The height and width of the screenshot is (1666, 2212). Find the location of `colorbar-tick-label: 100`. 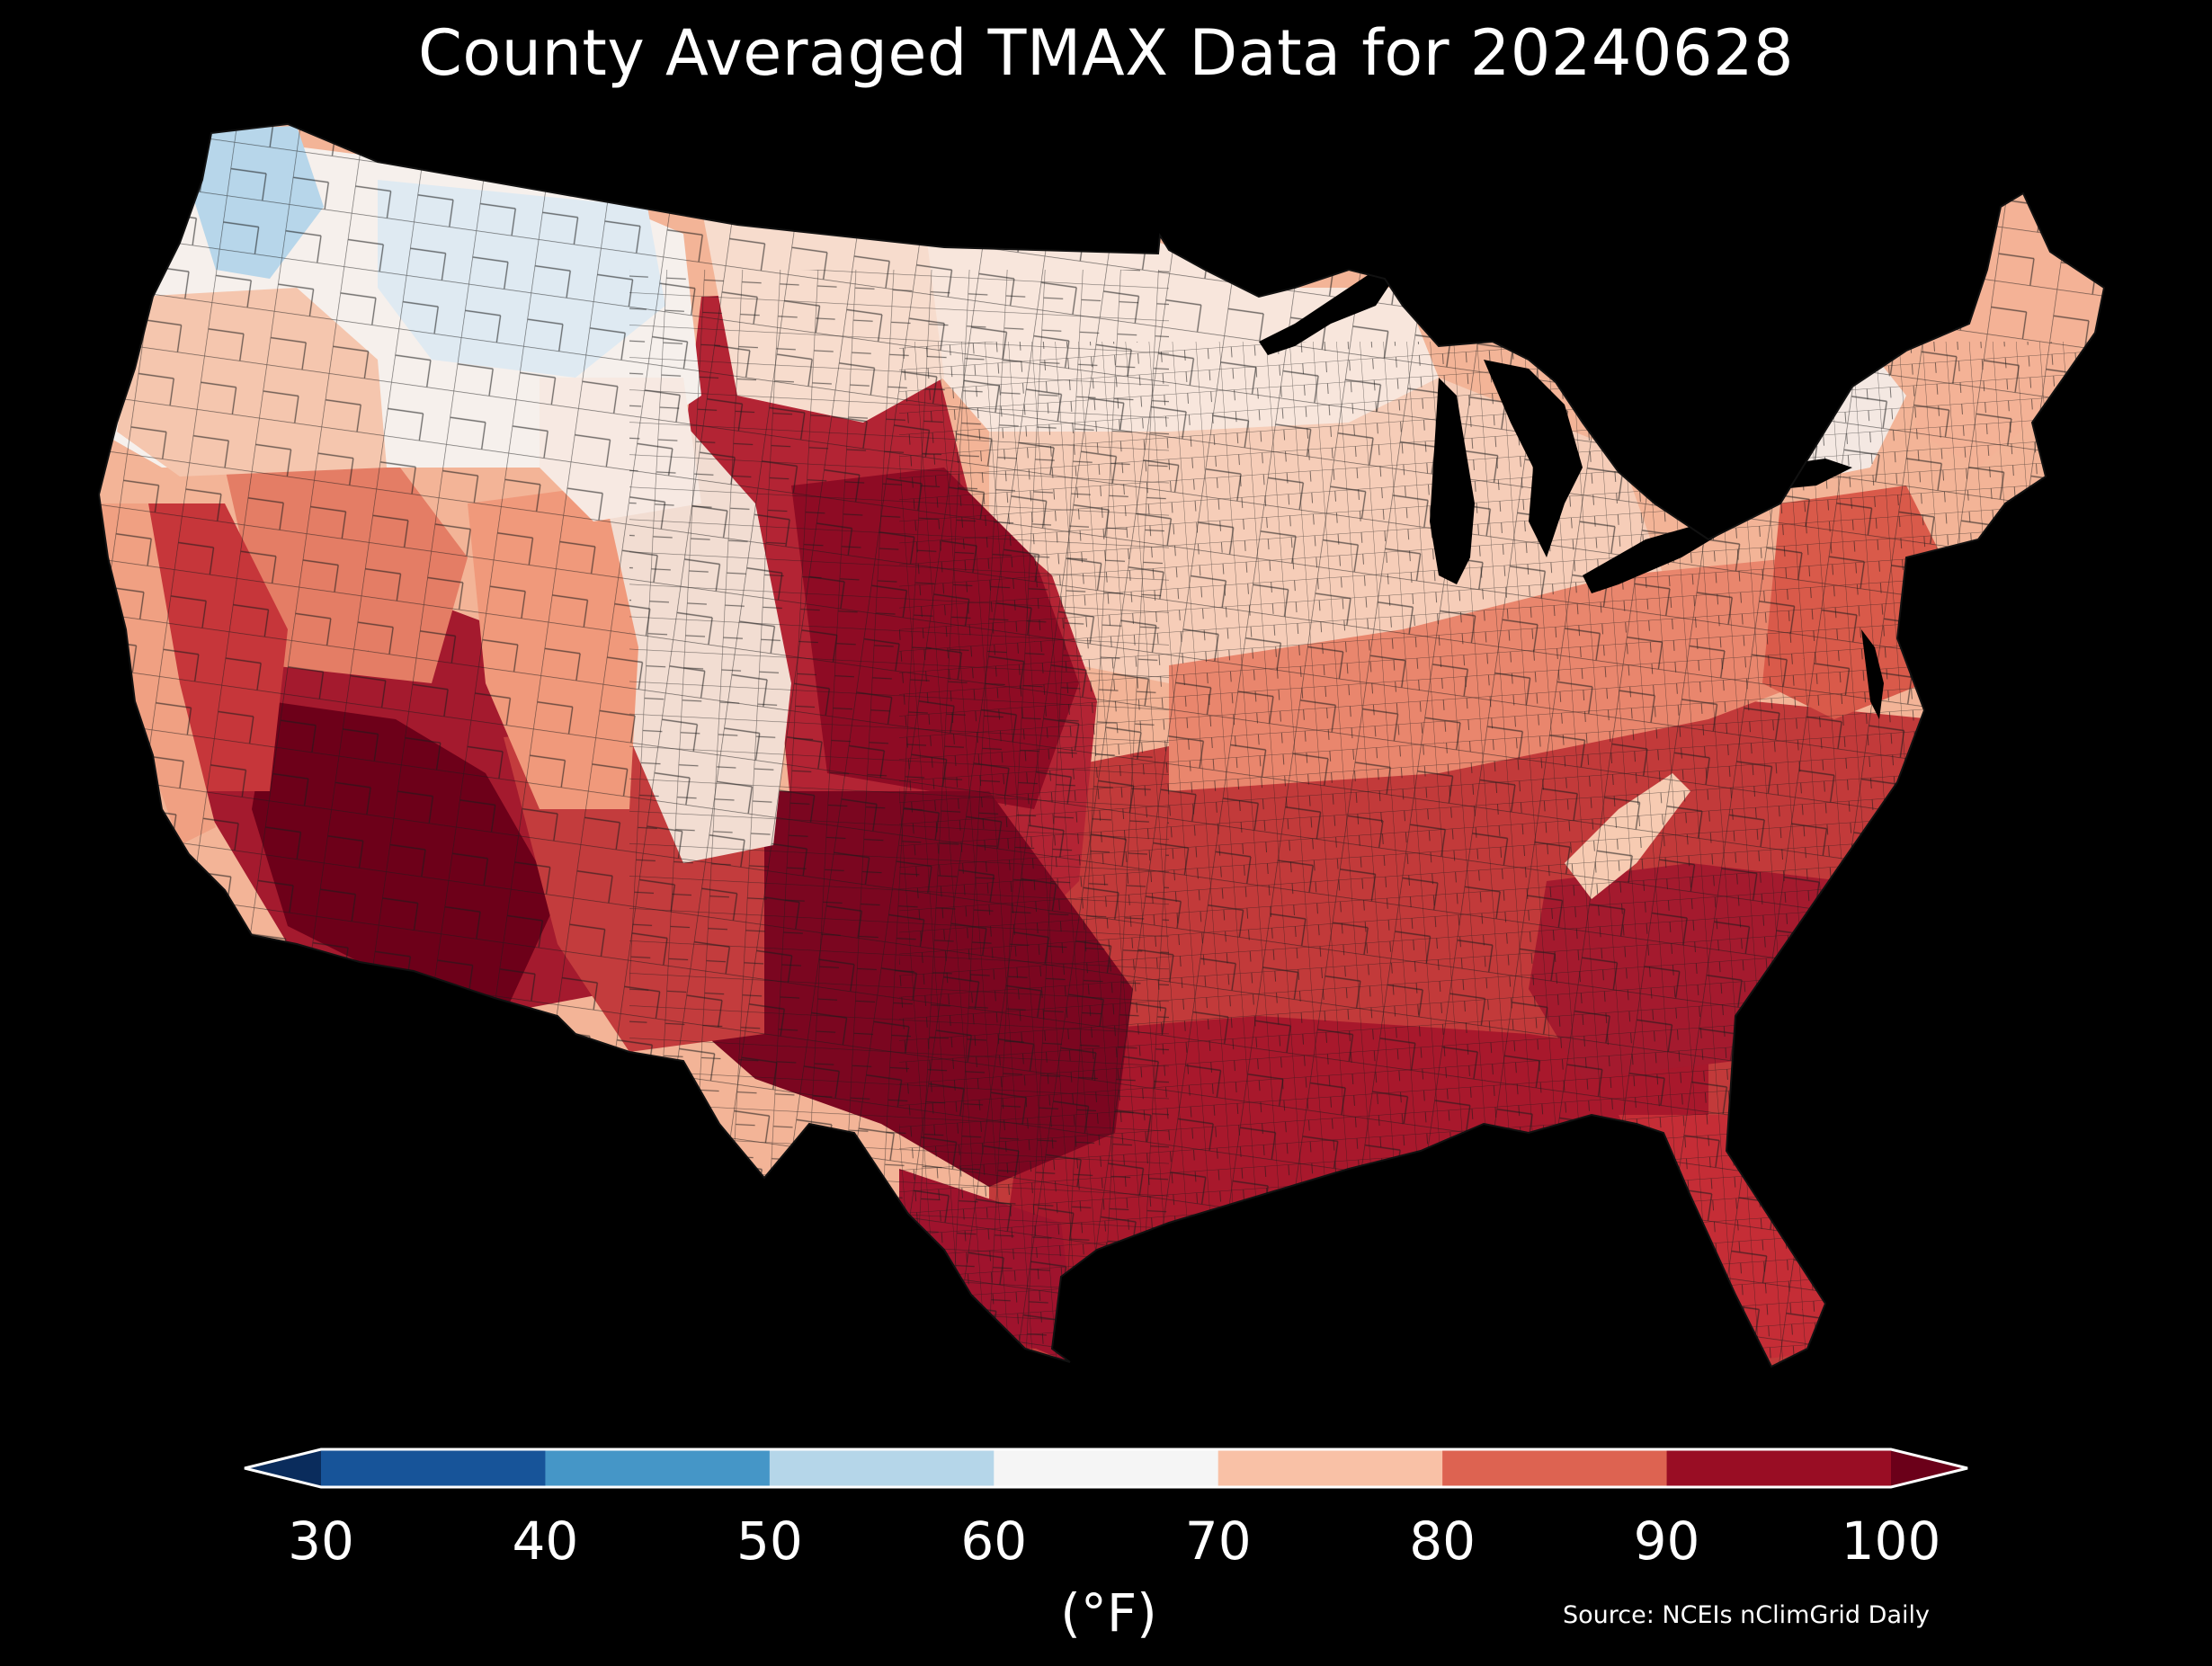

colorbar-tick-label: 100 is located at coordinates (1891, 1541).